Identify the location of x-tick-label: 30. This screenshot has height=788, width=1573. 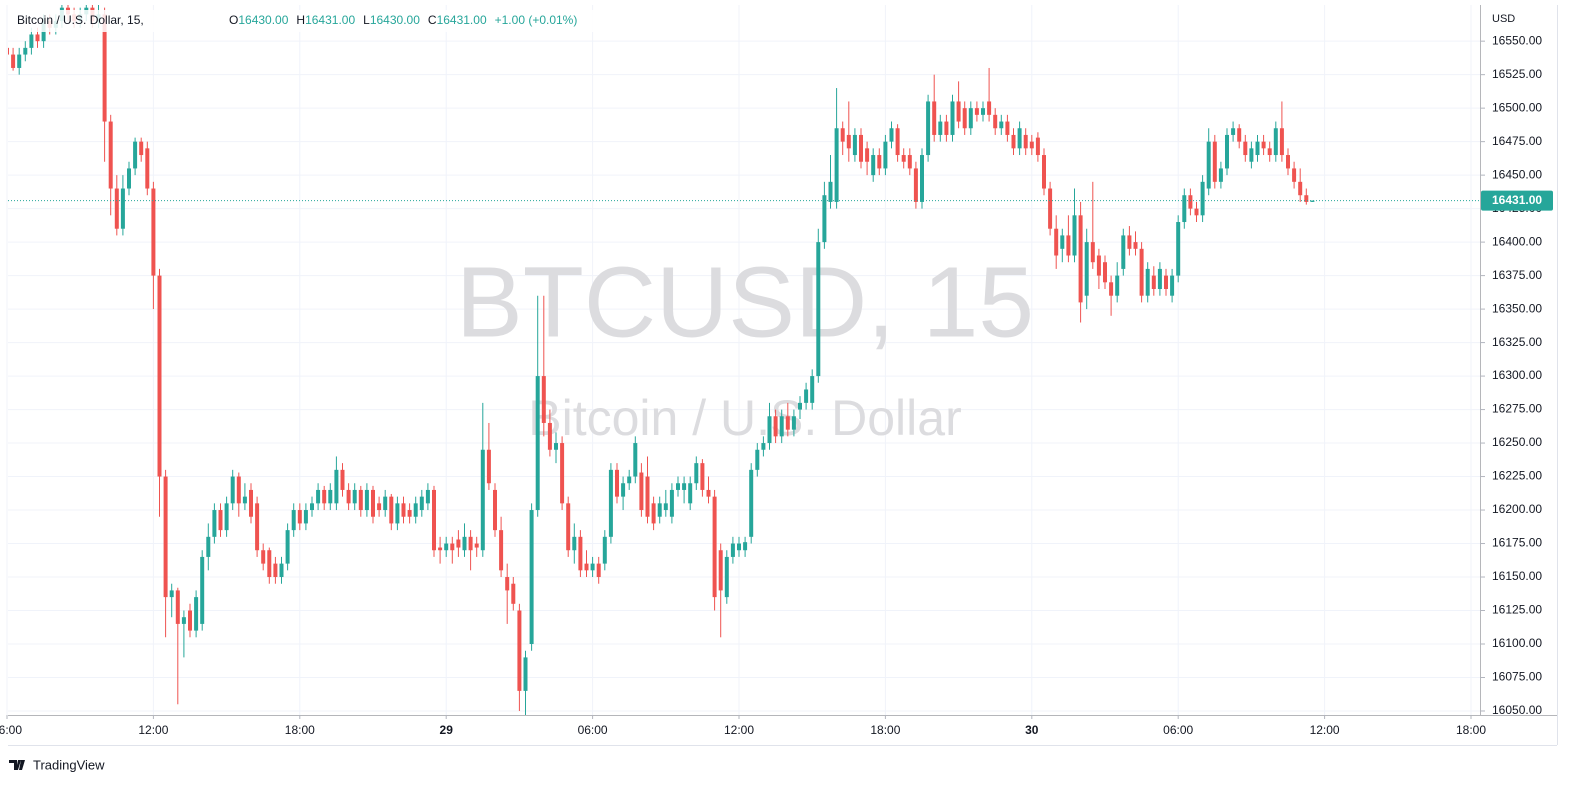
(1032, 730).